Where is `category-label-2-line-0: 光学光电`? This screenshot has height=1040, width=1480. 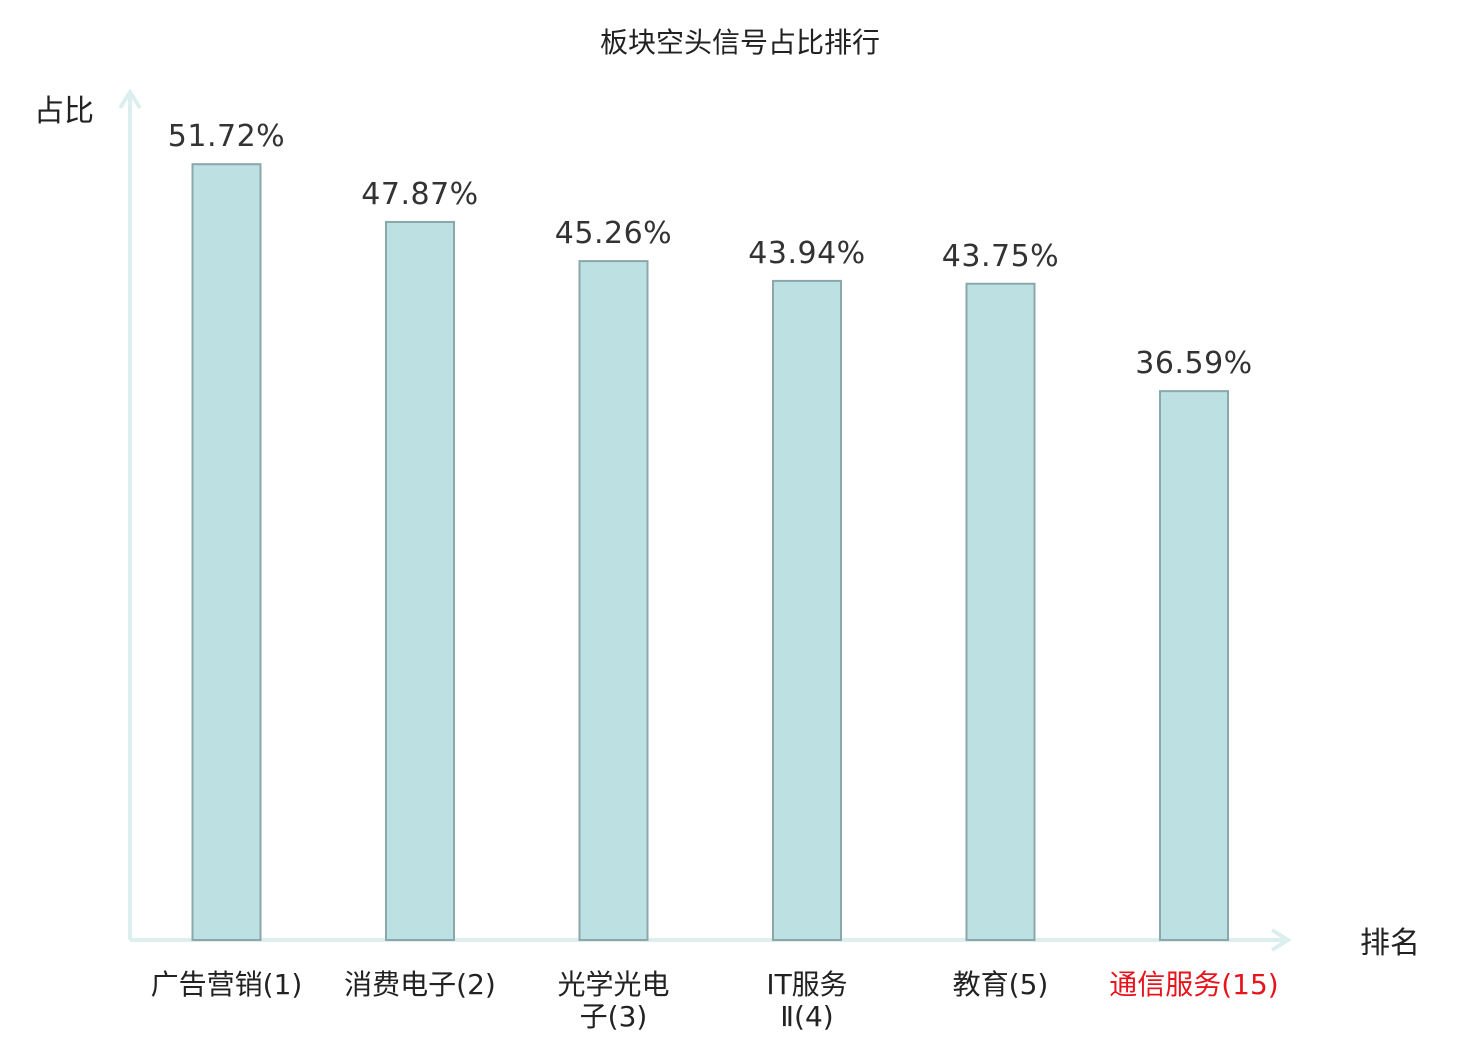
category-label-2-line-0: 光学光电 is located at coordinates (613, 984).